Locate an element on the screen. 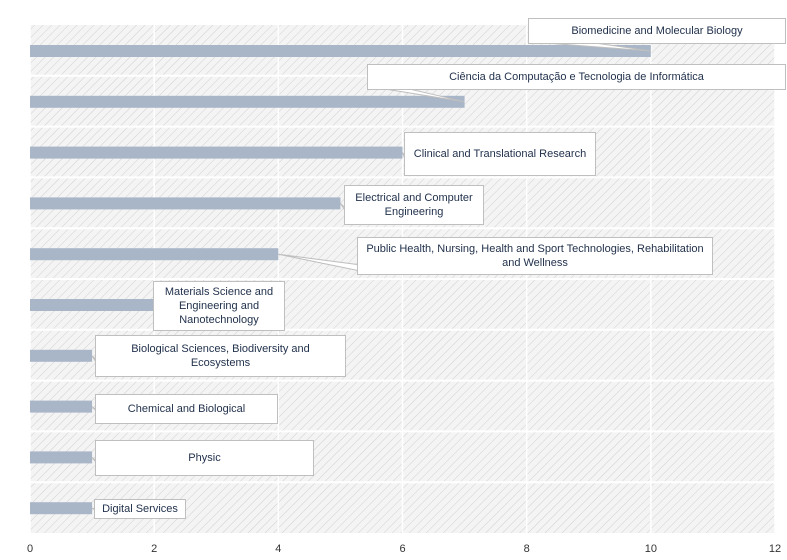 The width and height of the screenshot is (787, 560). x-tick-label: 2 is located at coordinates (154, 549).